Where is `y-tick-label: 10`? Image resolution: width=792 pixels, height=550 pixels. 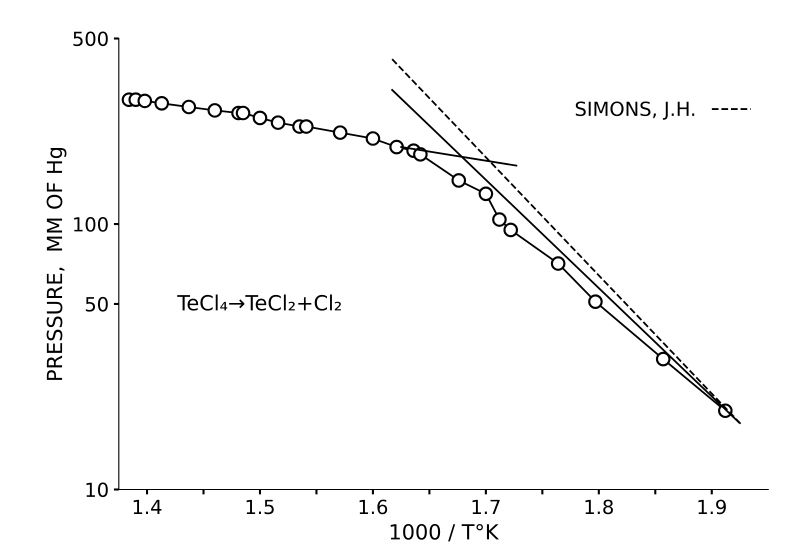
y-tick-label: 10 is located at coordinates (97, 490).